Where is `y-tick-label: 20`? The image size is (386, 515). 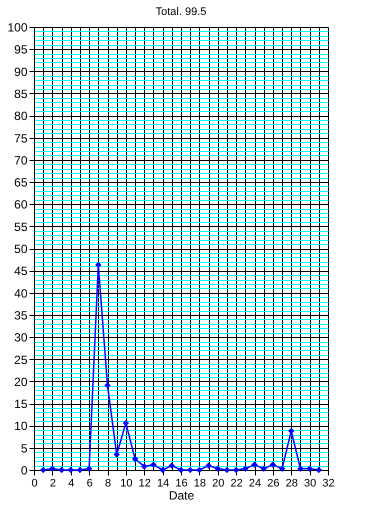 y-tick-label: 20 is located at coordinates (21, 381).